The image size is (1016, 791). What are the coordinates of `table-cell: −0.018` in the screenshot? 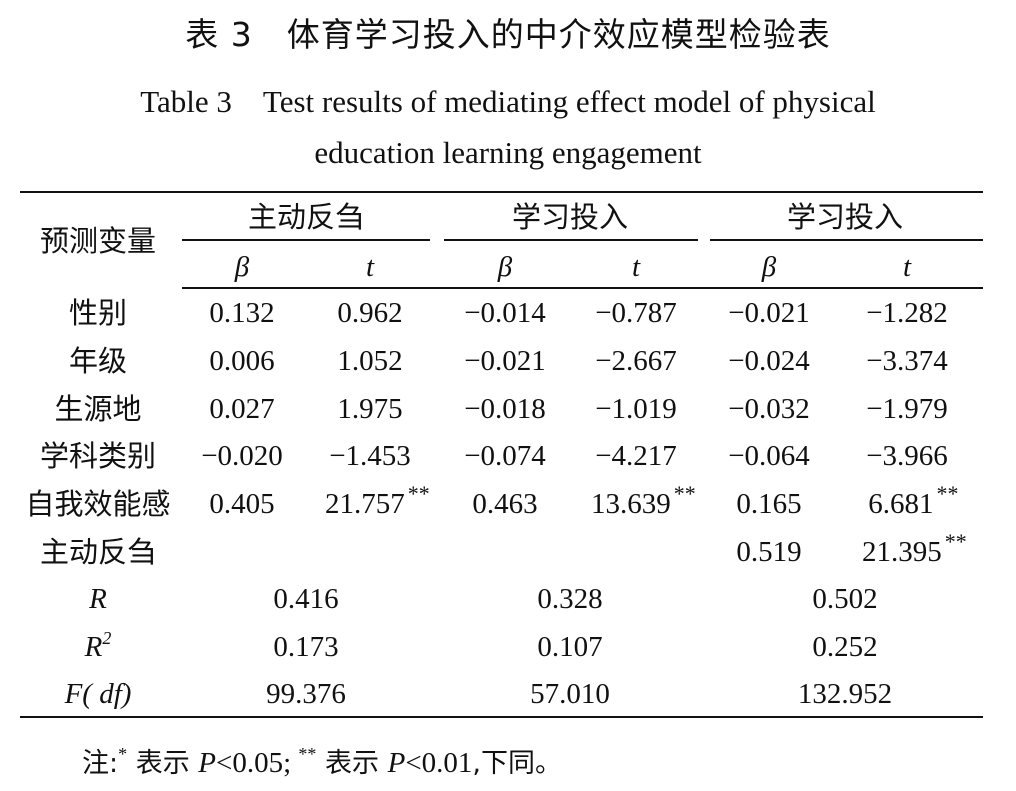 It's located at (505, 409).